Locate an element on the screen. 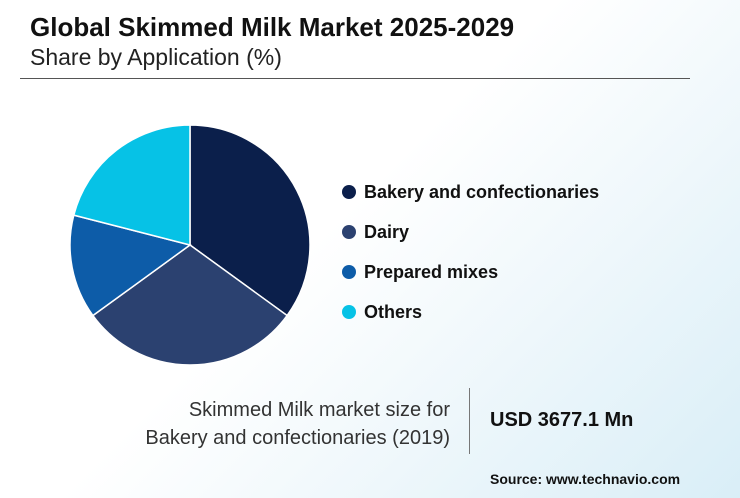 The width and height of the screenshot is (740, 498). chart-title: Global Skimmed Milk Market 2025-2029 is located at coordinates (272, 27).